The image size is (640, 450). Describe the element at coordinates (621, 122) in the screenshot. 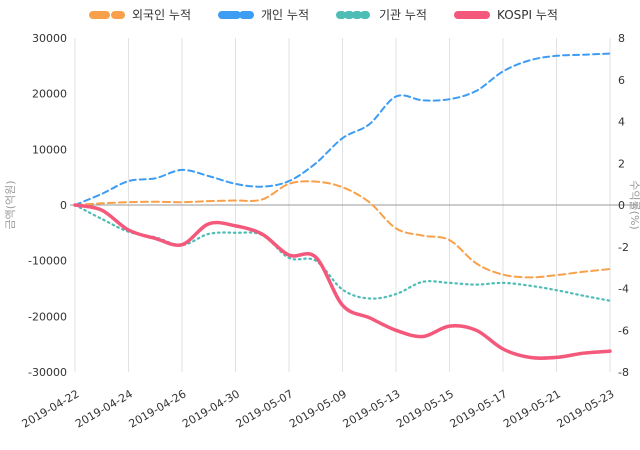

I see `right-axis-tick-label: 4` at that location.